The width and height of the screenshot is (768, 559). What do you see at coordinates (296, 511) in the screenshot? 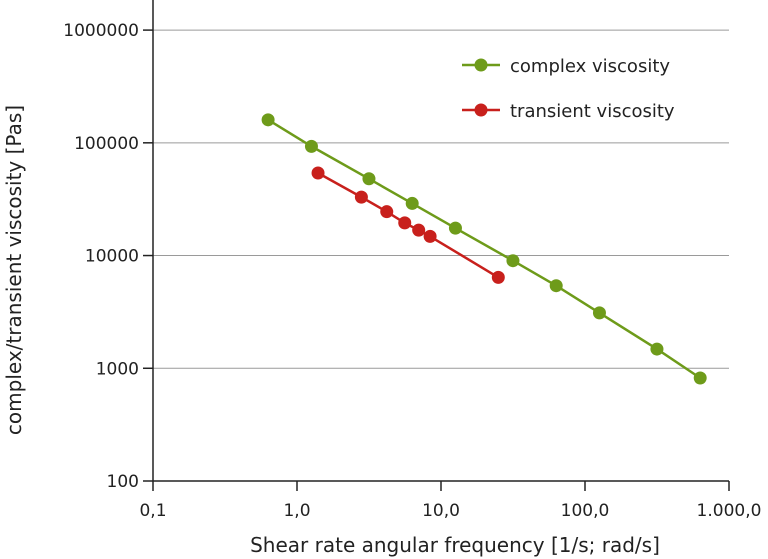
I see `x-tick-label: 1,0` at bounding box center [296, 511].